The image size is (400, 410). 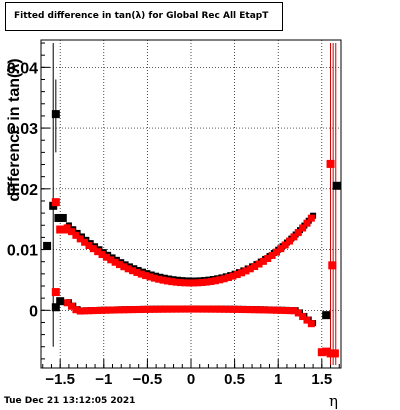 I want to click on x-tick-label: 1.5, so click(x=321, y=379).